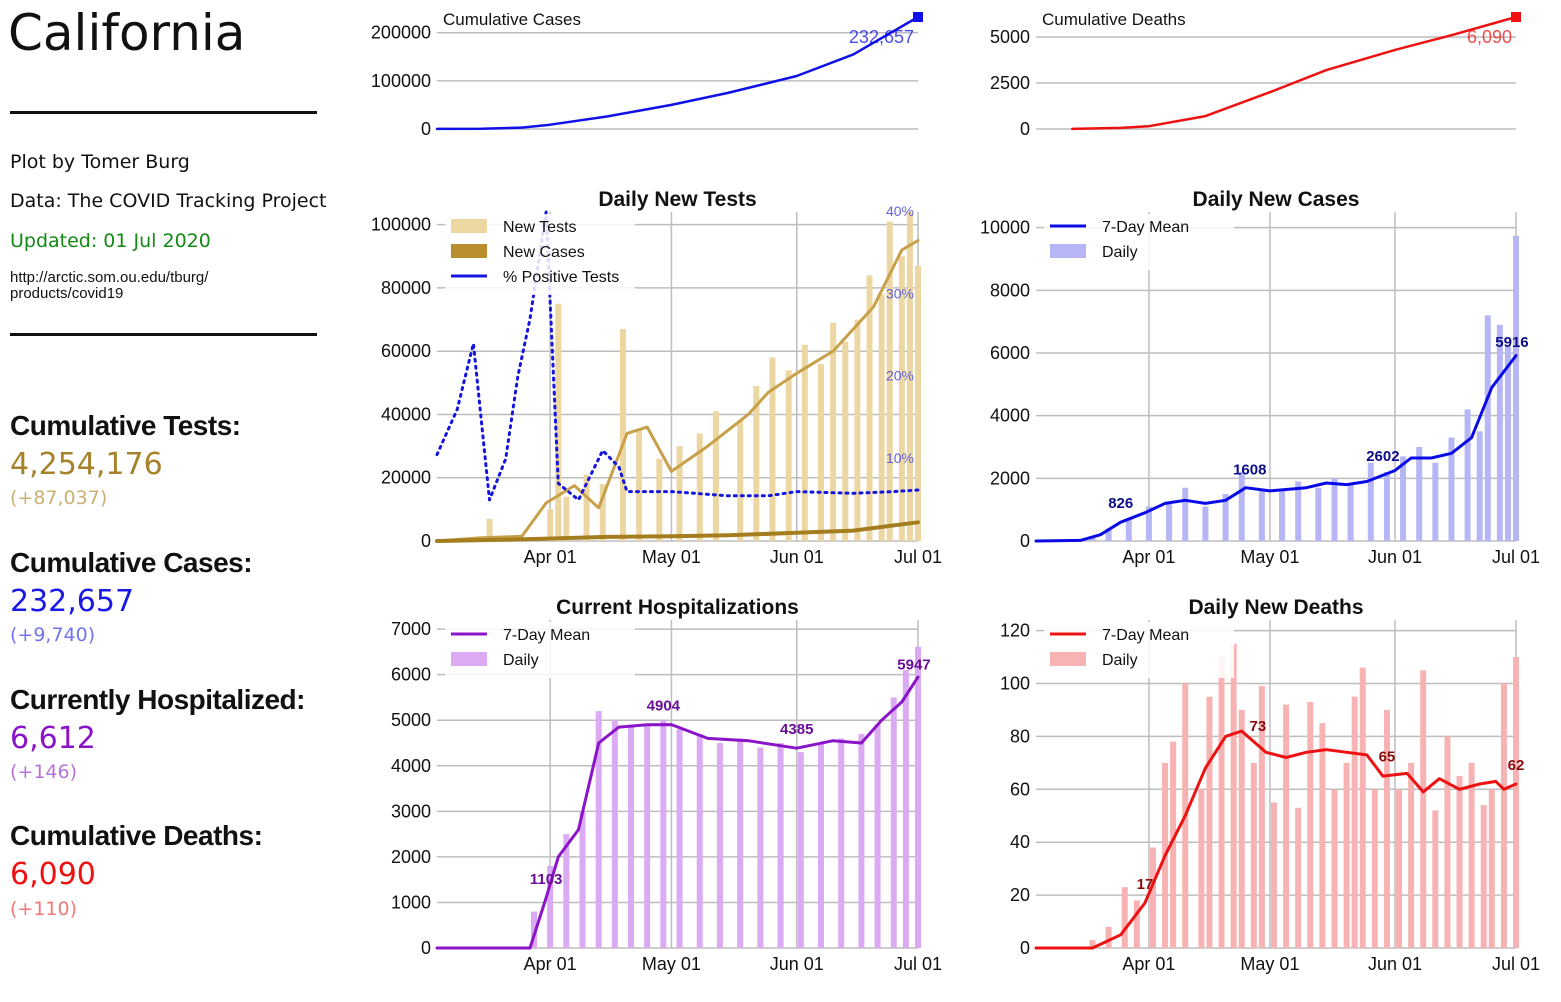 Image resolution: width=1561 pixels, height=1002 pixels. Describe the element at coordinates (546, 879) in the screenshot. I see `data-label: 1103` at that location.